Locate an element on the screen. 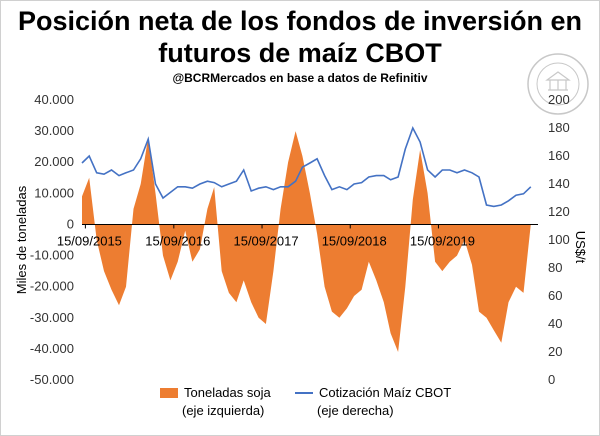 The height and width of the screenshot is (436, 600). y2-tick-label: 40 is located at coordinates (555, 323).